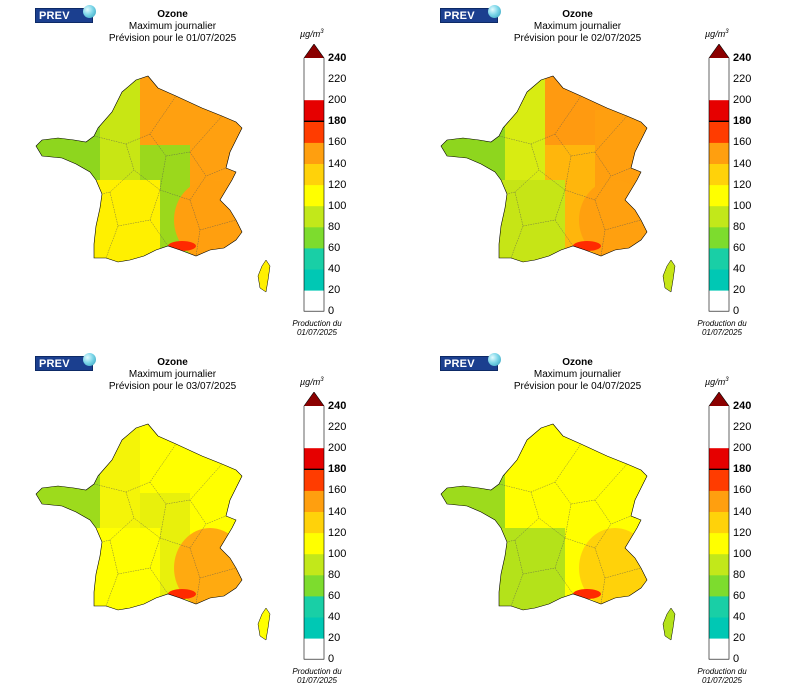  I want to click on forecast-date: Prévision pour le 04/07/2025, so click(577, 386).